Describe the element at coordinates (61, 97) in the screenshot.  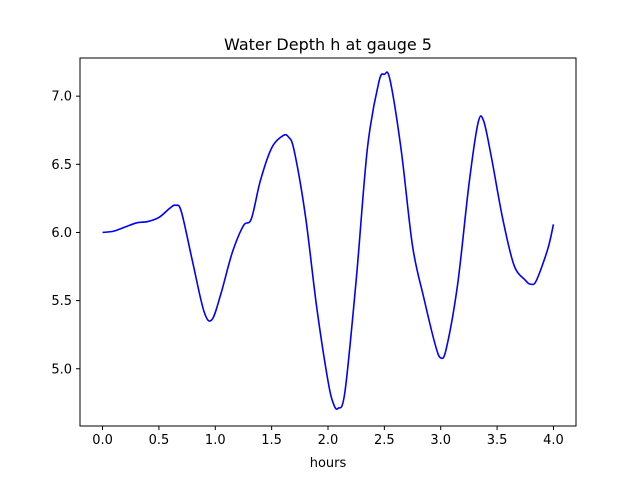
I see `y-tick-label: 7.0` at that location.